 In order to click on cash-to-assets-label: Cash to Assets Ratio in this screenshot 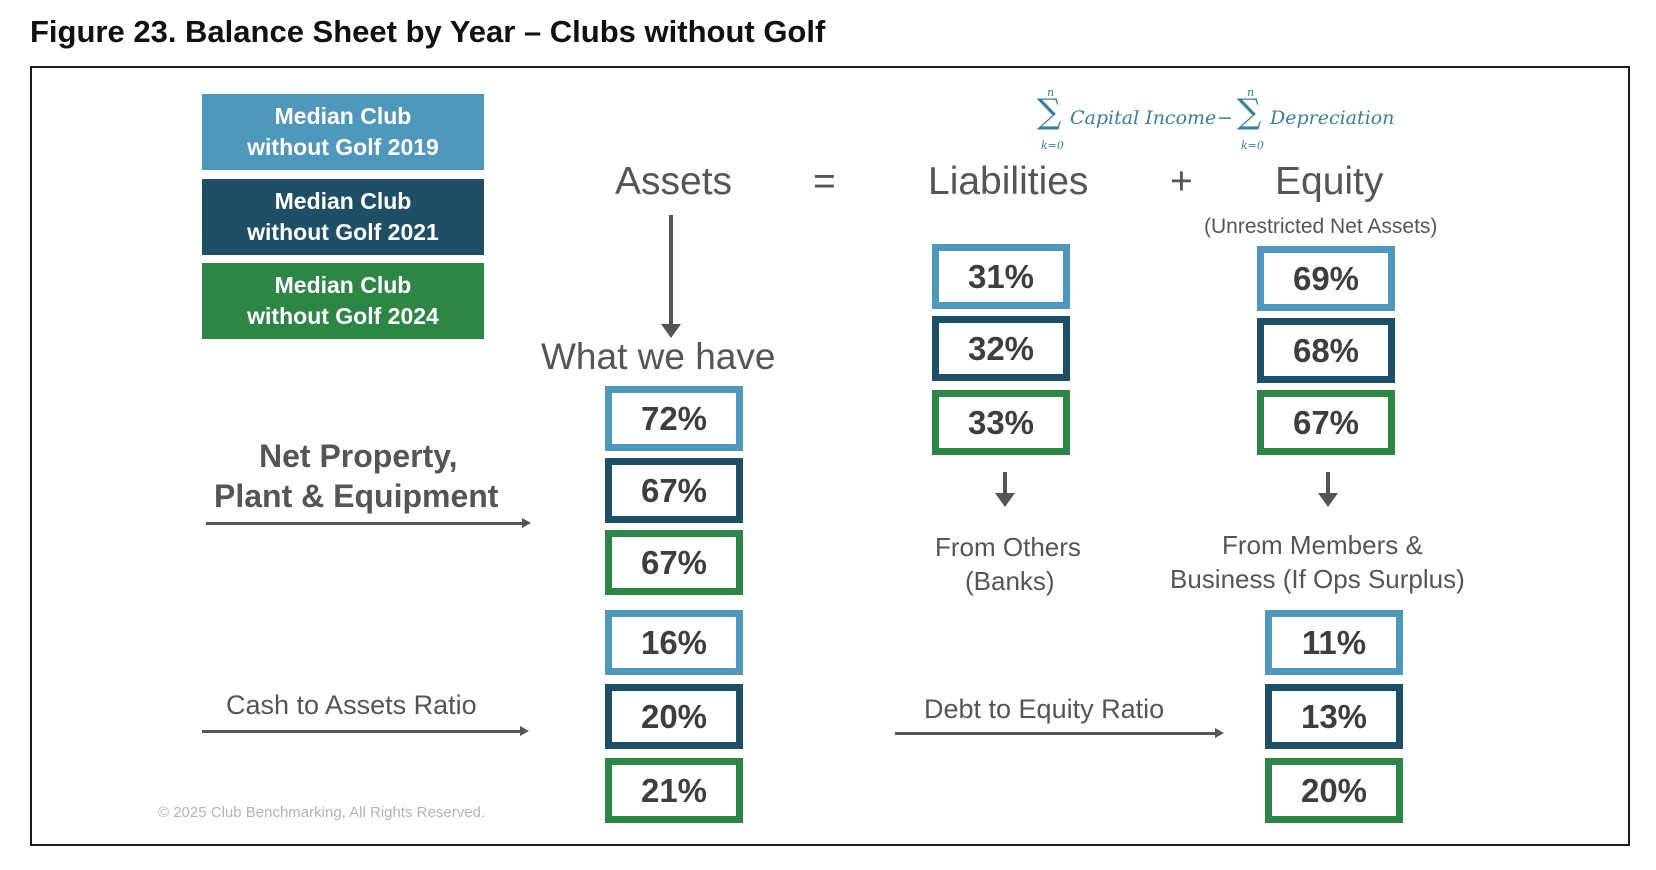, I will do `click(351, 705)`.